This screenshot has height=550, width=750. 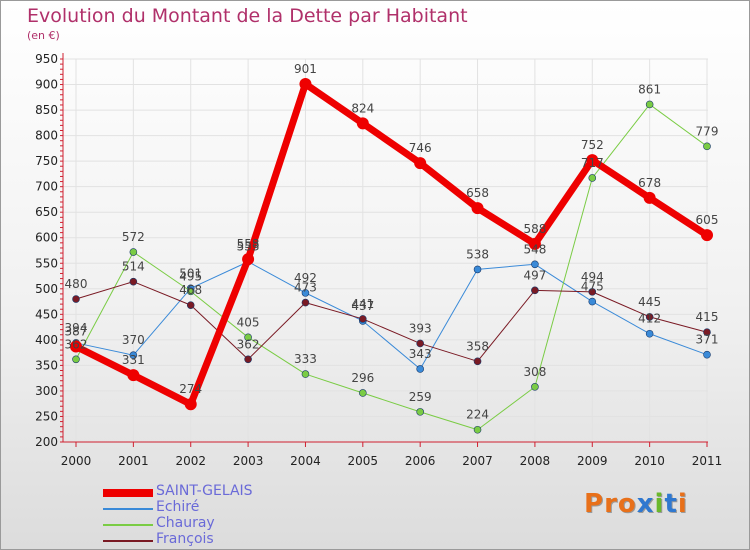 What do you see at coordinates (46, 416) in the screenshot?
I see `y-tick-label: 250` at bounding box center [46, 416].